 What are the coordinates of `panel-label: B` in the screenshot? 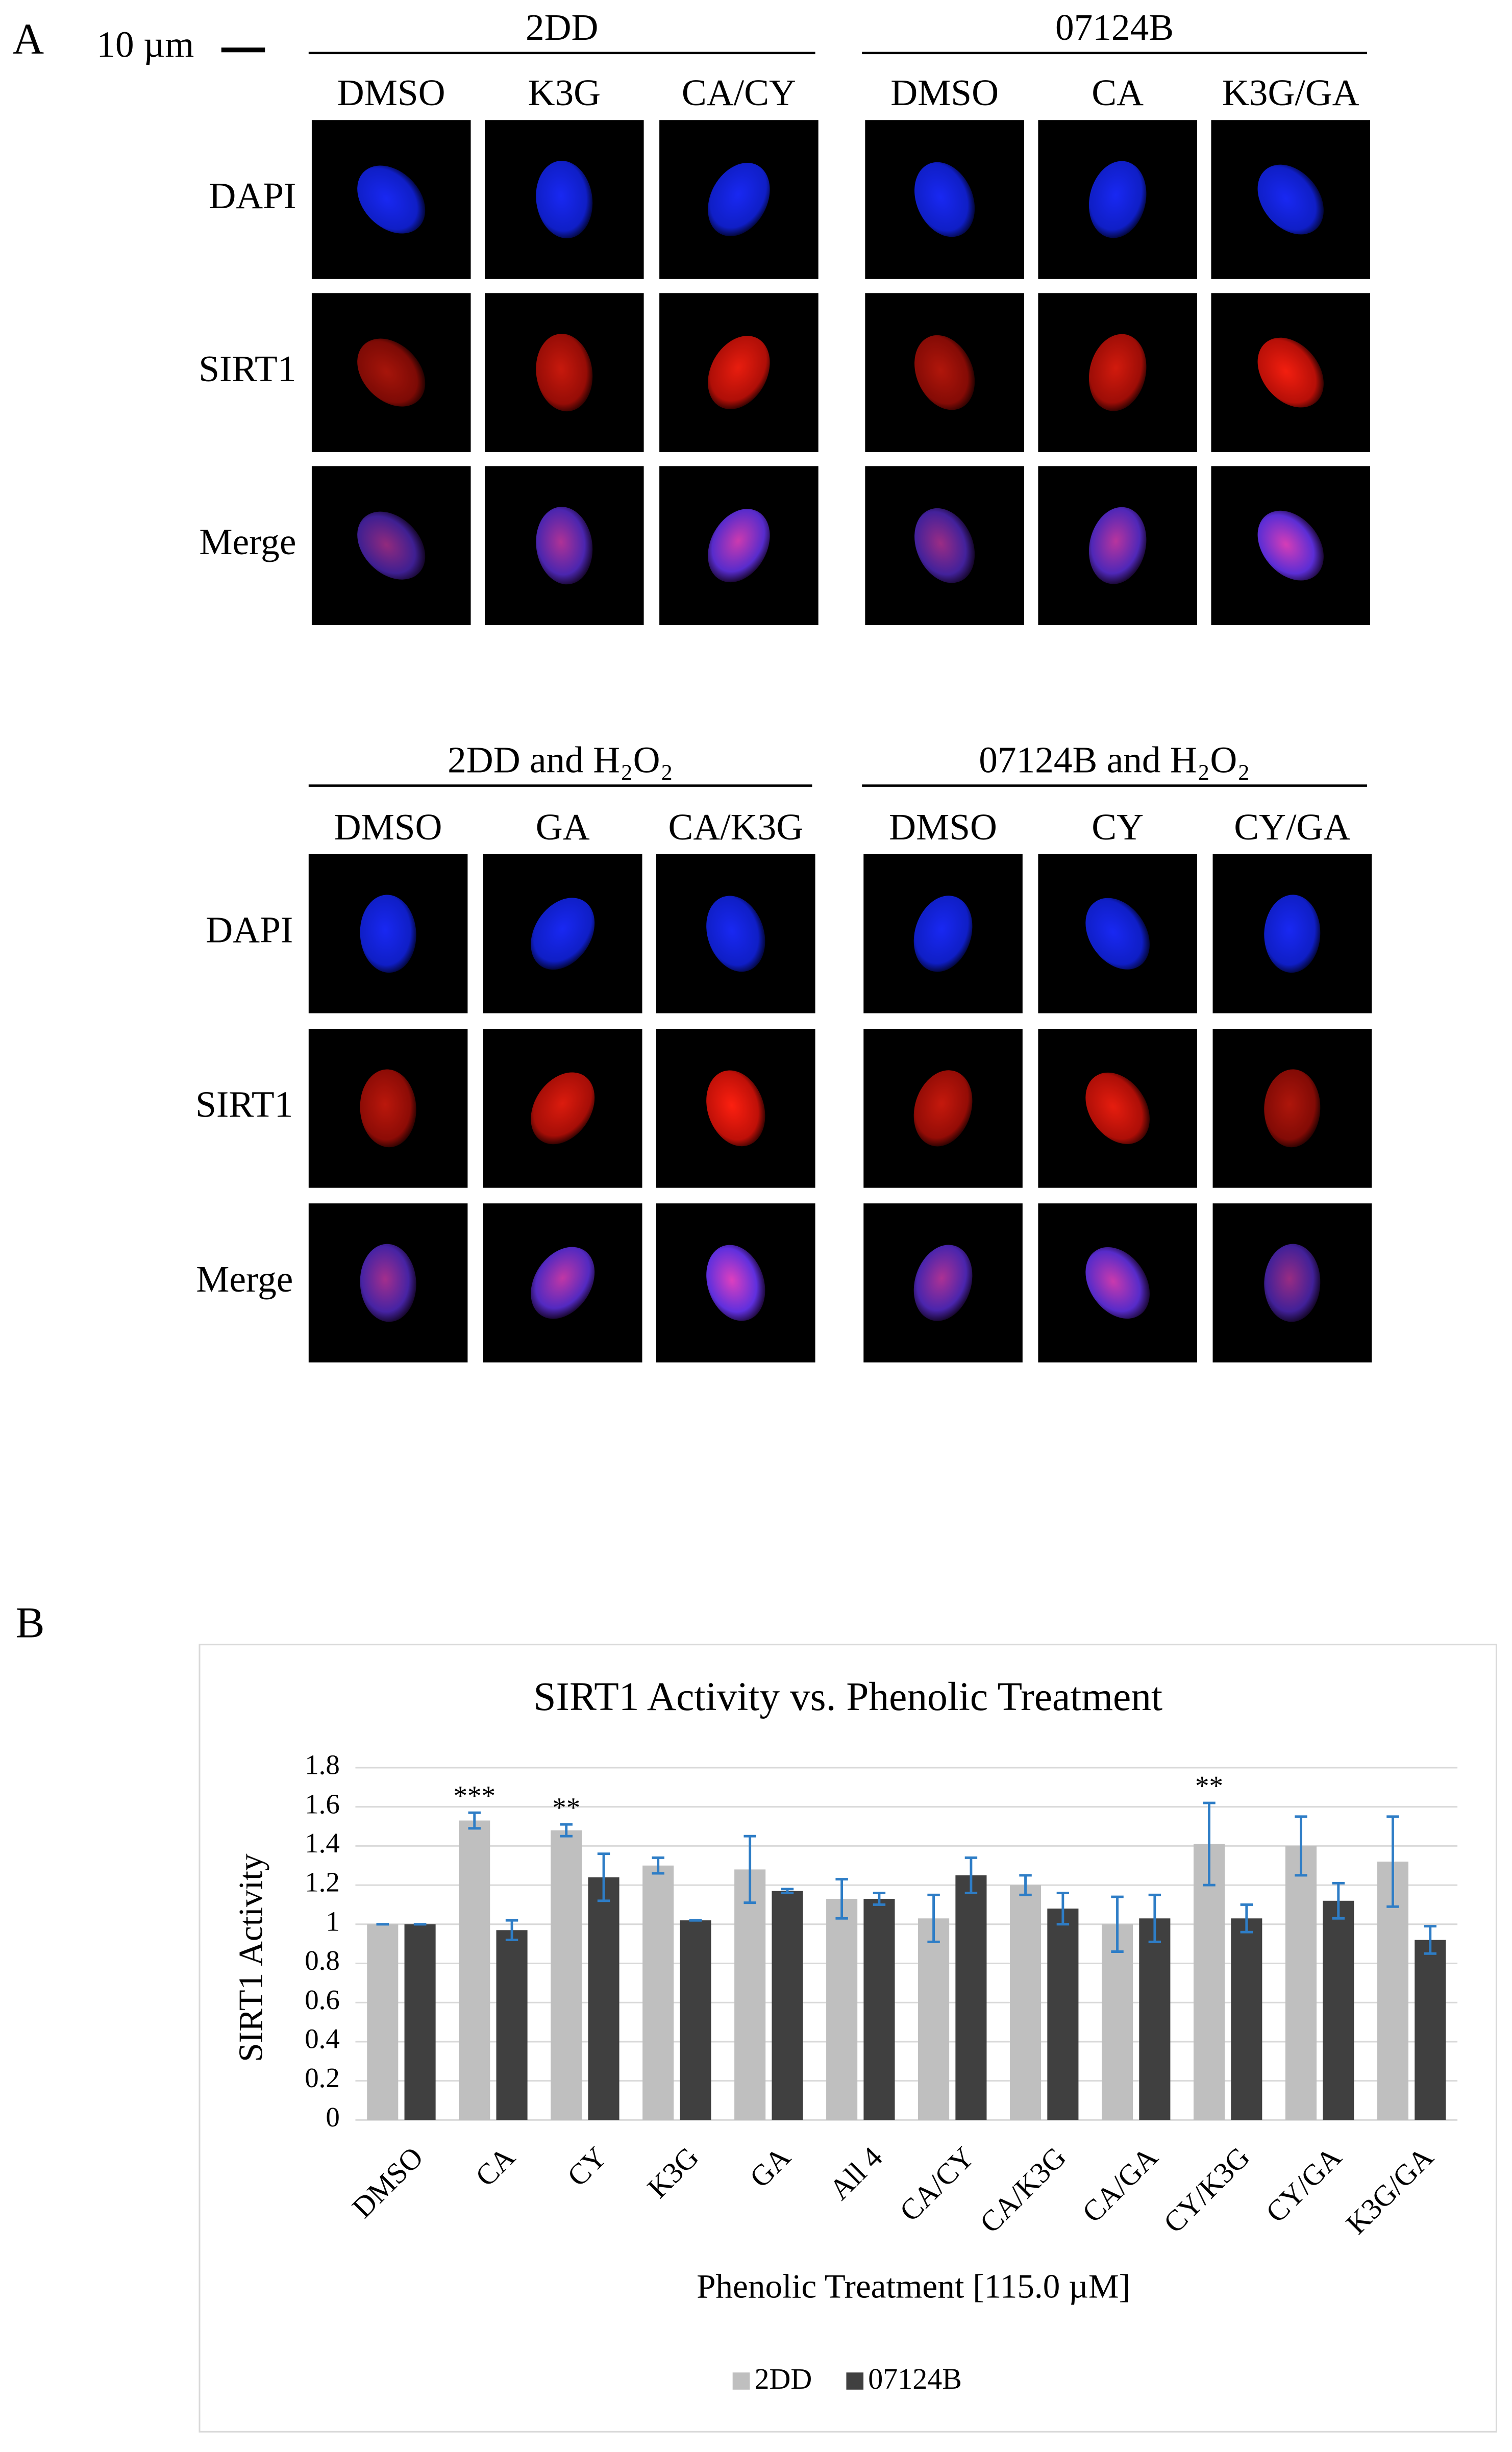 It's located at (30, 1623).